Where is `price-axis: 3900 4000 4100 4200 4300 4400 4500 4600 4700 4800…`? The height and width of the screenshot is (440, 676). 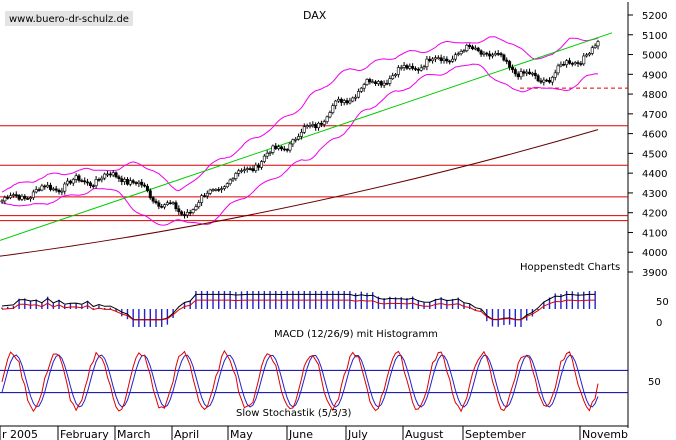 price-axis: 3900 4000 4100 4200 4300 4400 4500 4600 4700 4800… is located at coordinates (647, 145).